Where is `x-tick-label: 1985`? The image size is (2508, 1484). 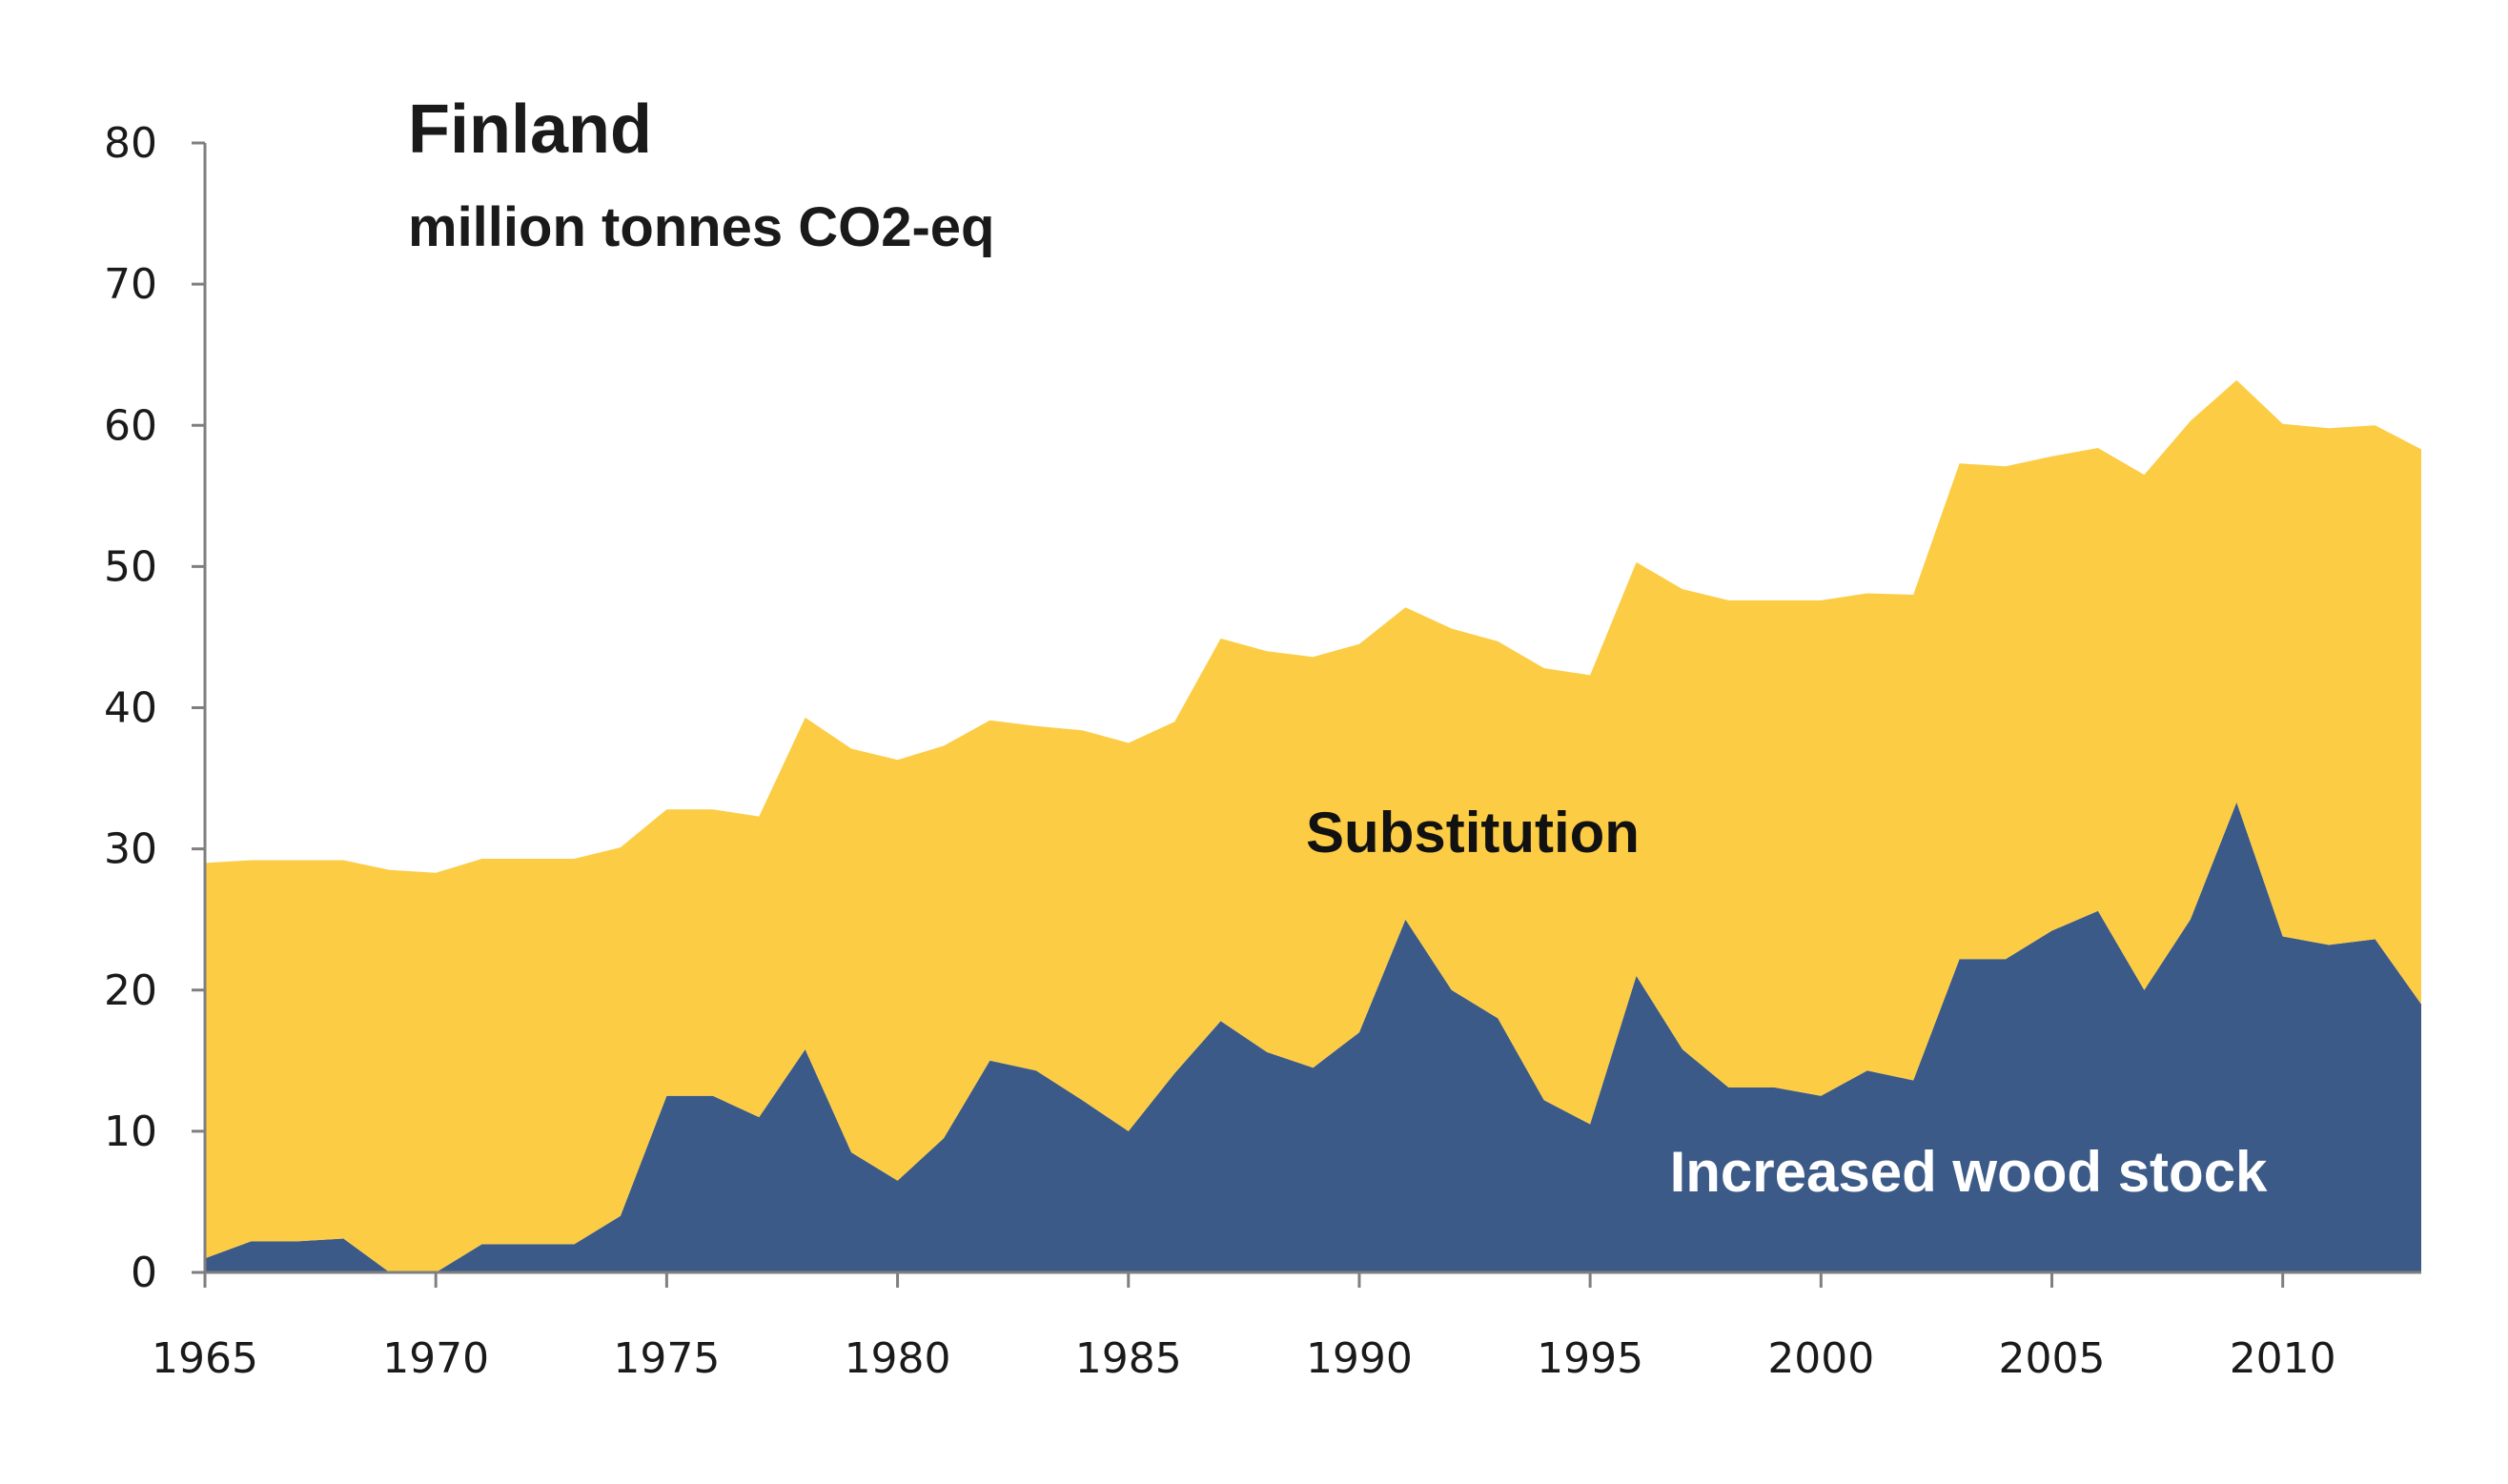 x-tick-label: 1985 is located at coordinates (1128, 1358).